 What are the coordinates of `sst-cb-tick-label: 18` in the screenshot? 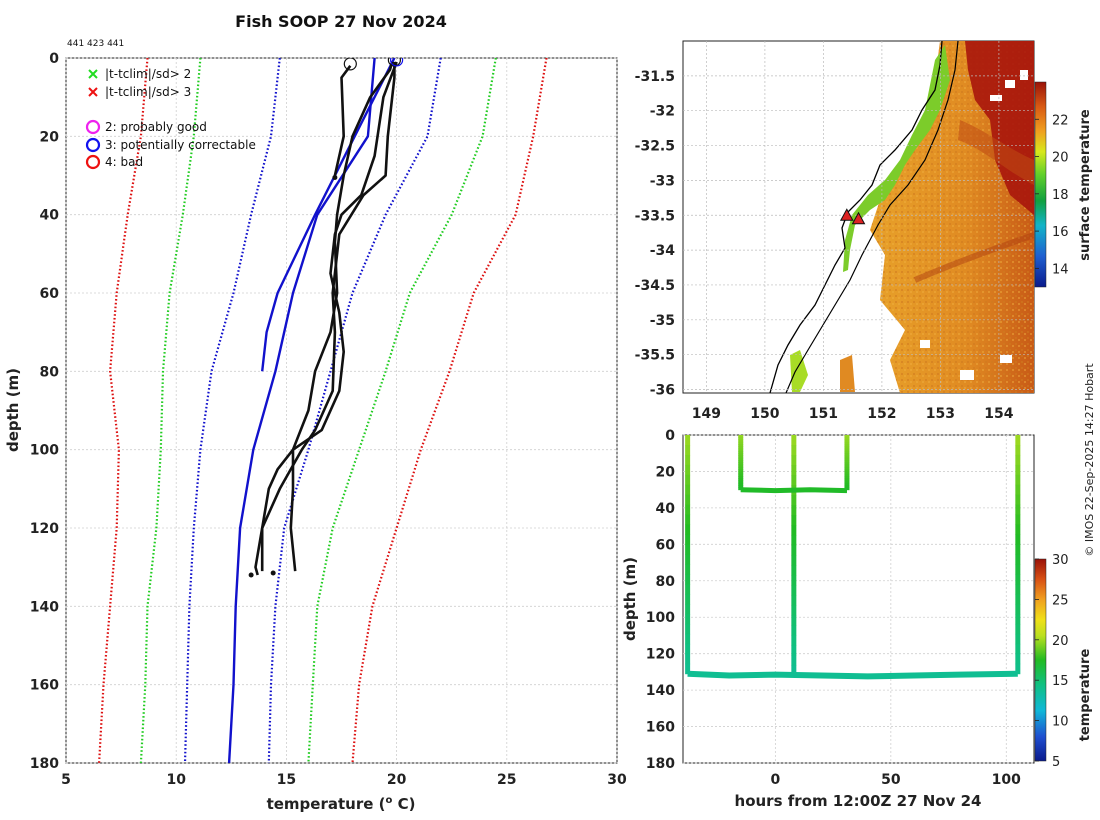 It's located at (1060, 195).